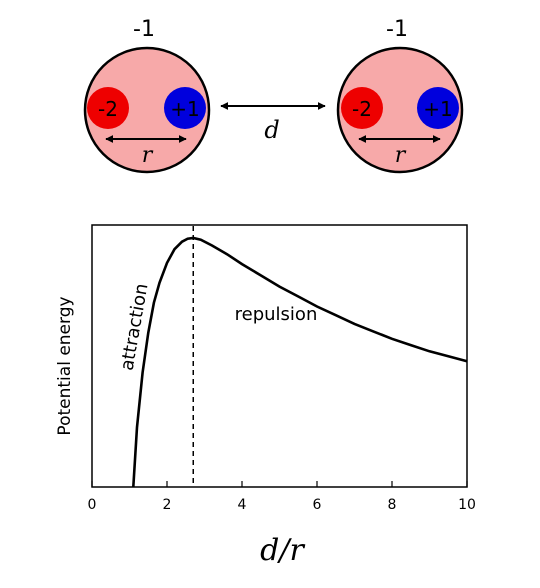  I want to click on x-tick-label: 0, so click(92, 505).